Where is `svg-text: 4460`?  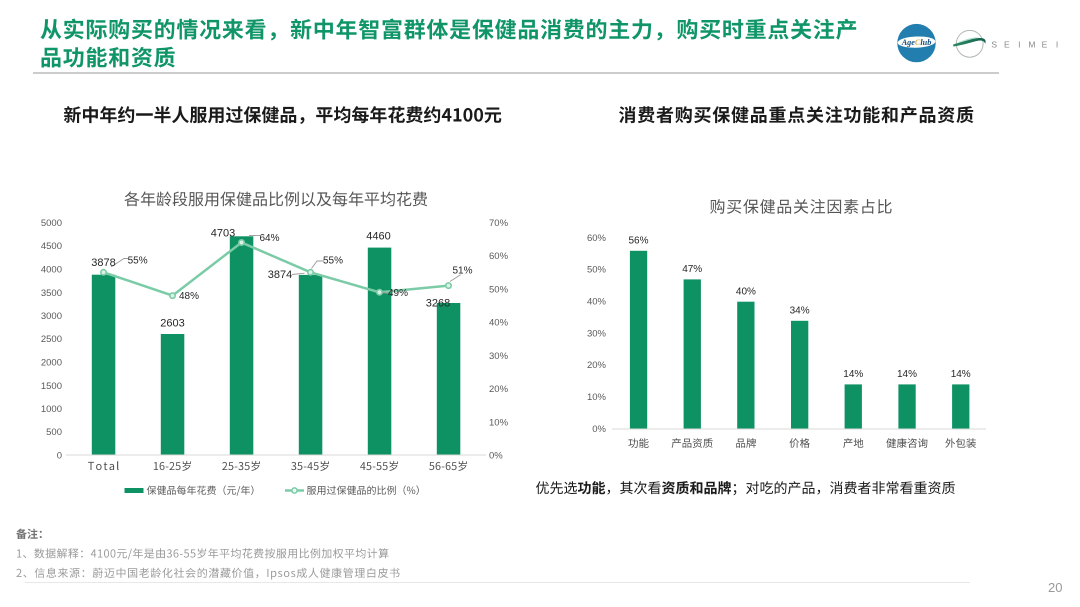
svg-text: 4460 is located at coordinates (378, 236).